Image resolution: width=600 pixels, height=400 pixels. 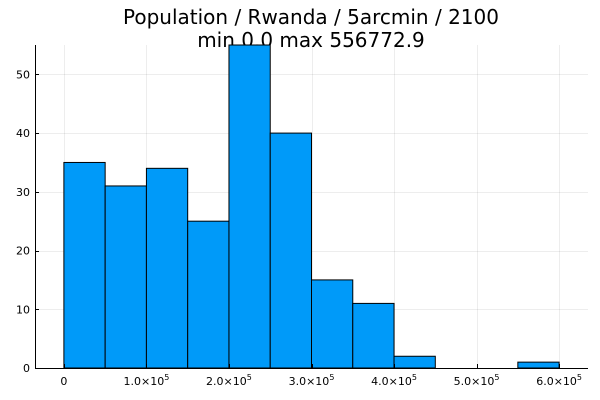 I want to click on x-tick-label: 3.0×10⁵, so click(x=312, y=380).